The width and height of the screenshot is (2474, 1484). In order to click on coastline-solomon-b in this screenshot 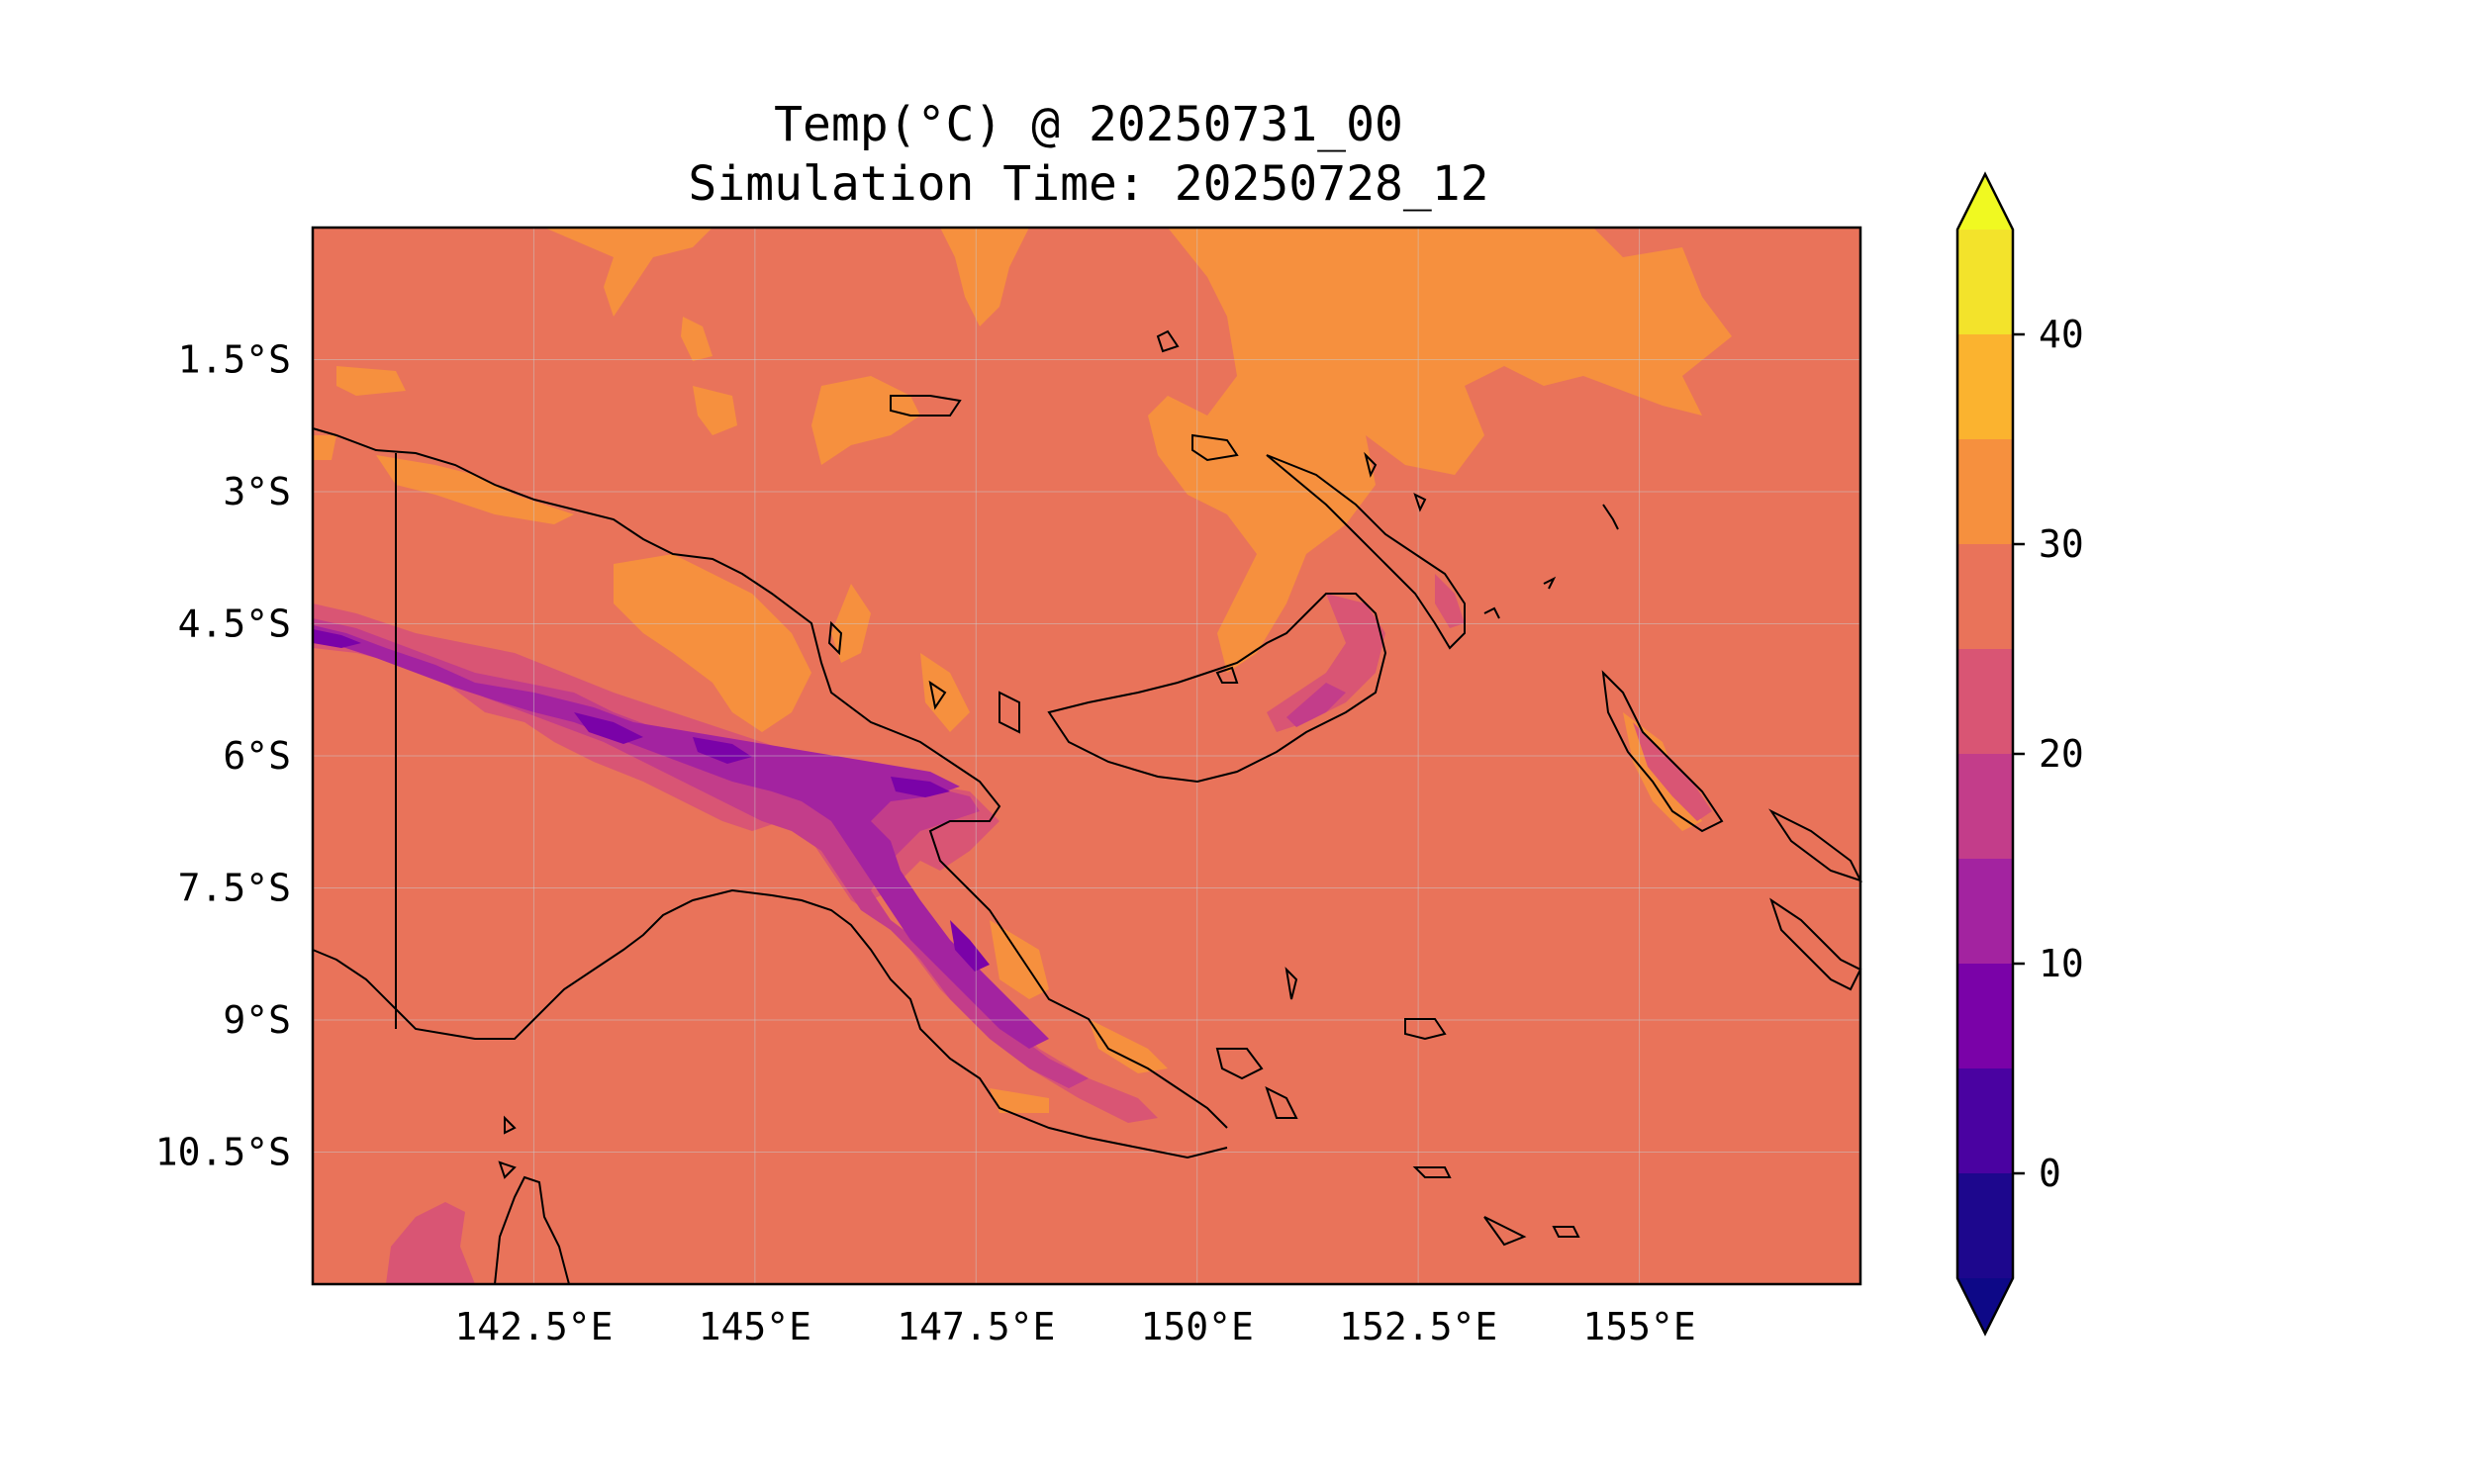, I will do `click(1816, 944)`.